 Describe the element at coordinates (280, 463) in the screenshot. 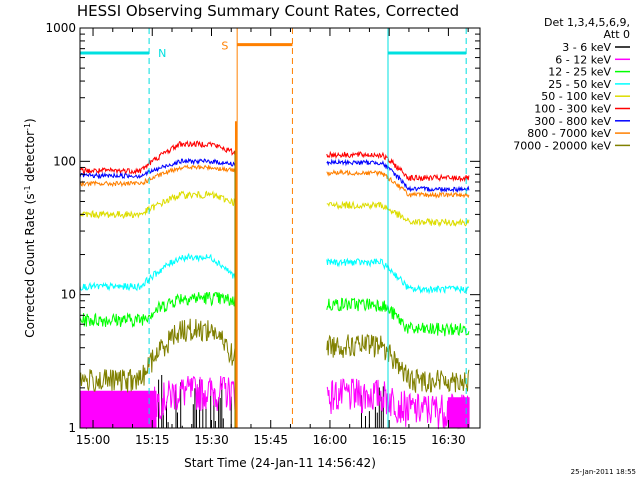

I see `x-axis-label: Start Time (24-Jan-11 14:56:42)` at that location.